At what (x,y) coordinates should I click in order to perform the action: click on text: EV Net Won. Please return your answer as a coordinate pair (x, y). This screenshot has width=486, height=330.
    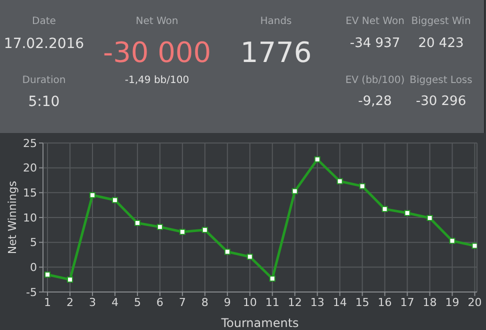
    Looking at the image, I should click on (375, 22).